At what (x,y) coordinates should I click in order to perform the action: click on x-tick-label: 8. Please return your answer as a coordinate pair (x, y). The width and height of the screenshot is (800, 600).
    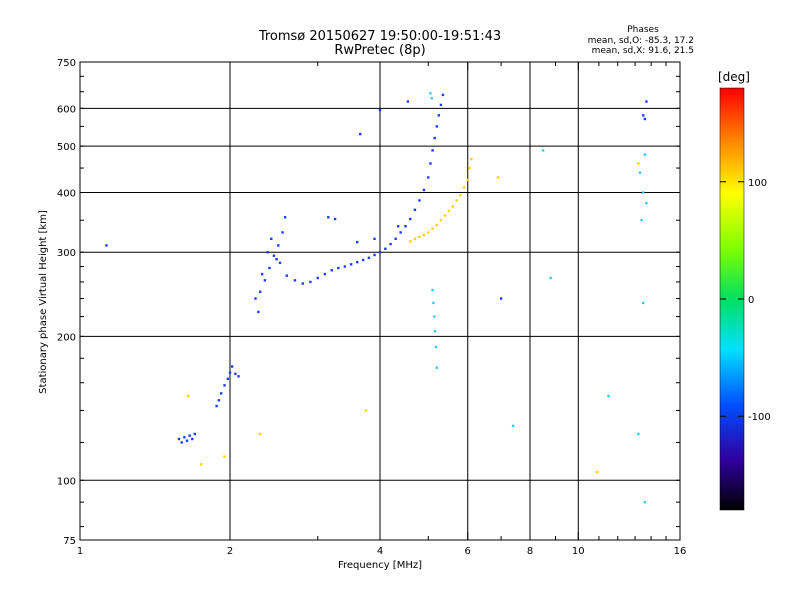
    Looking at the image, I should click on (530, 551).